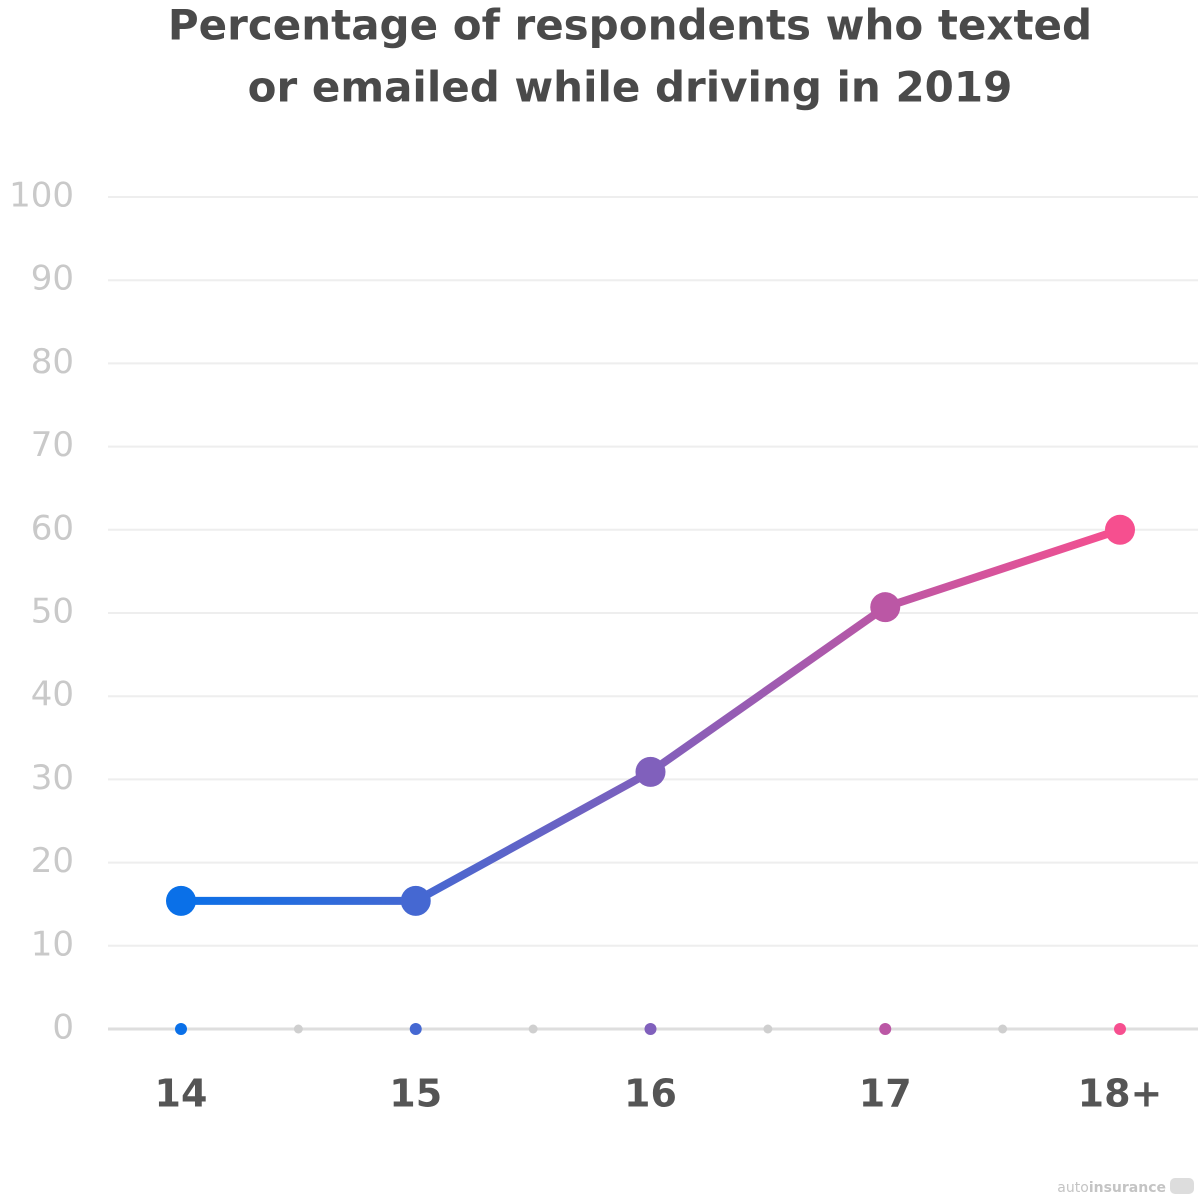 The width and height of the screenshot is (1200, 1198). Describe the element at coordinates (630, 25) in the screenshot. I see `chart-title: Percentage of respondents who texted` at that location.